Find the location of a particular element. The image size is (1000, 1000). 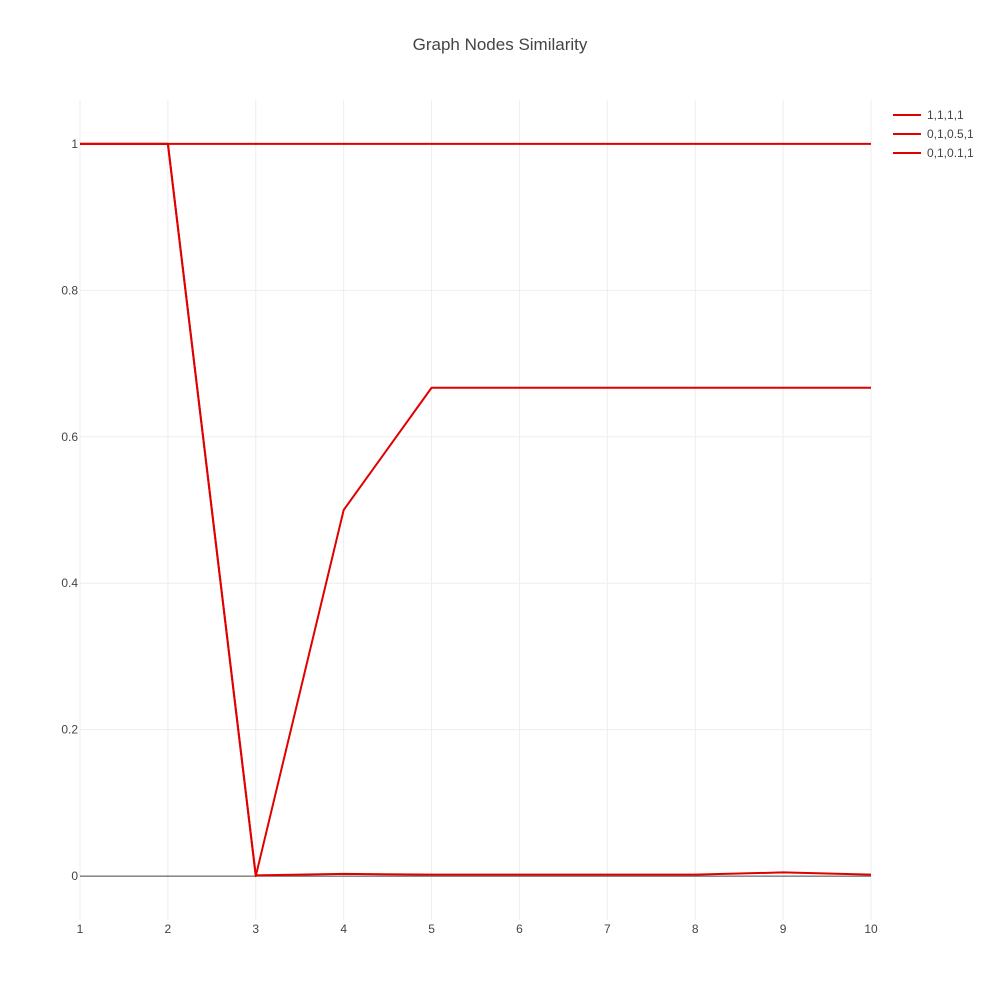

legend-item: 0,1,0.5,1 is located at coordinates (933, 134).